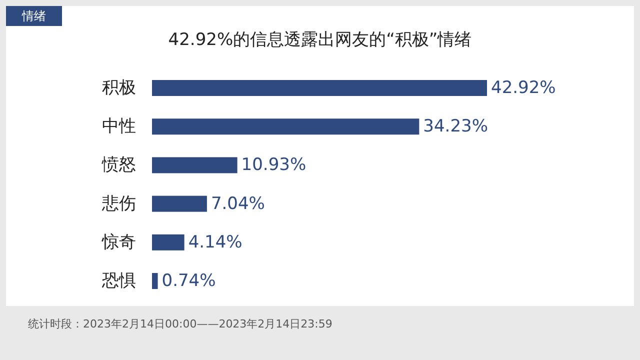 Image resolution: width=640 pixels, height=360 pixels. What do you see at coordinates (320, 40) in the screenshot?
I see `chart-title: 42.92%的信息透露出网友的“积极”情绪` at bounding box center [320, 40].